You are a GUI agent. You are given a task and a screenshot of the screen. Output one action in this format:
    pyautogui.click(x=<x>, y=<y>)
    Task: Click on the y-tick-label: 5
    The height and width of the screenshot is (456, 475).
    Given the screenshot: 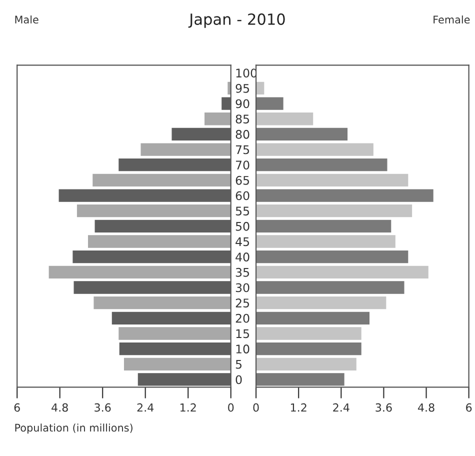 What is the action you would take?
    pyautogui.click(x=239, y=364)
    